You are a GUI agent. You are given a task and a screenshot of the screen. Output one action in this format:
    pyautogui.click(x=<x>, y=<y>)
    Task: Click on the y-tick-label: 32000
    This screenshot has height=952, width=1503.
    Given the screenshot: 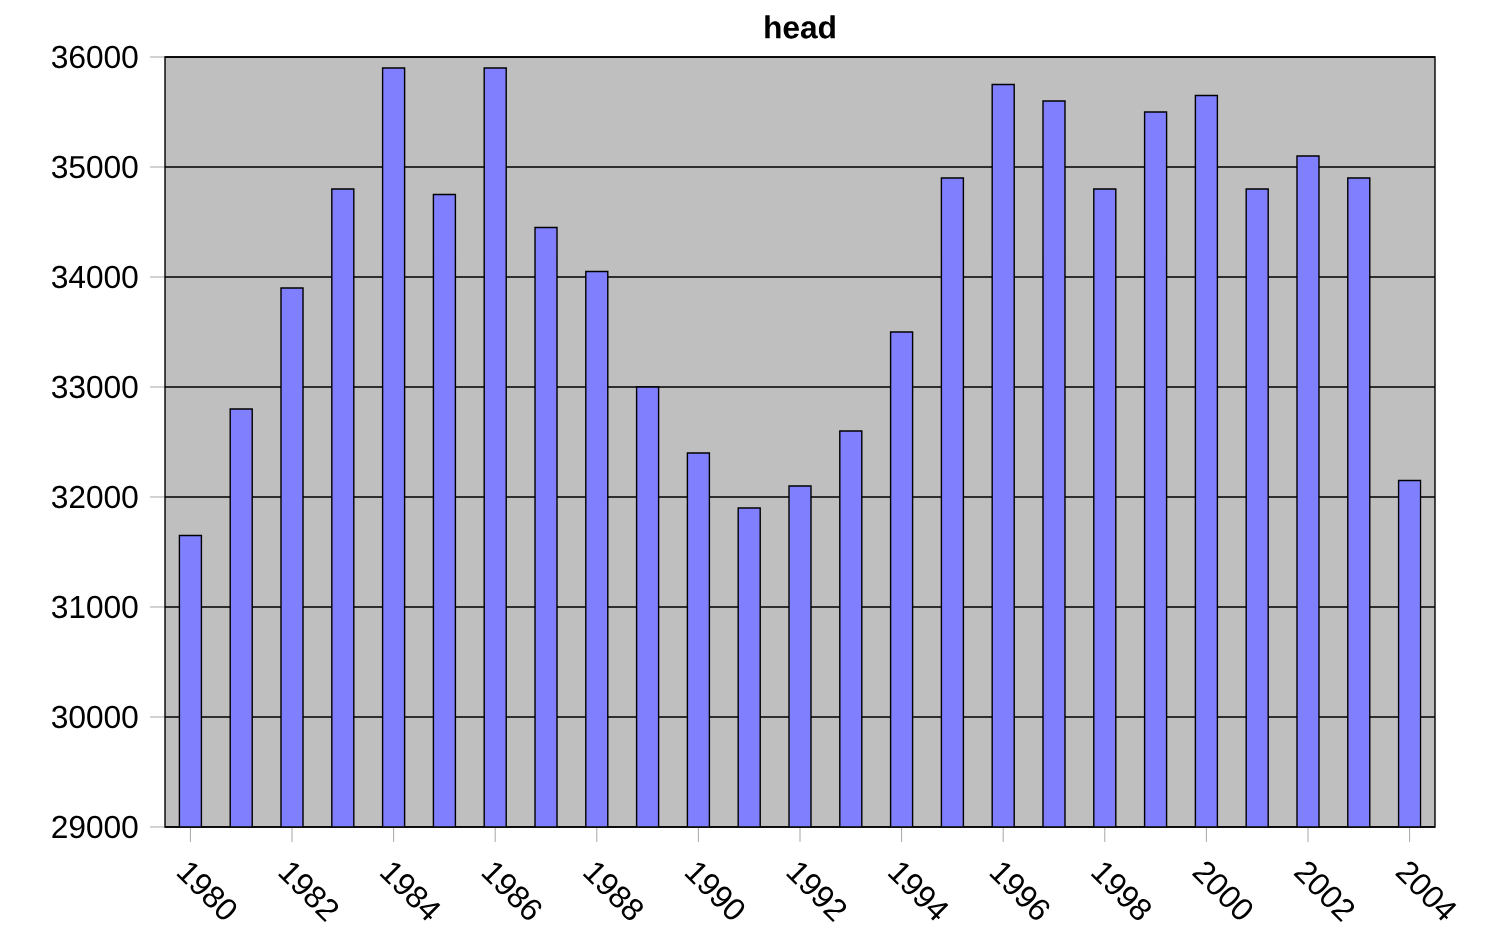 What is the action you would take?
    pyautogui.click(x=95, y=497)
    